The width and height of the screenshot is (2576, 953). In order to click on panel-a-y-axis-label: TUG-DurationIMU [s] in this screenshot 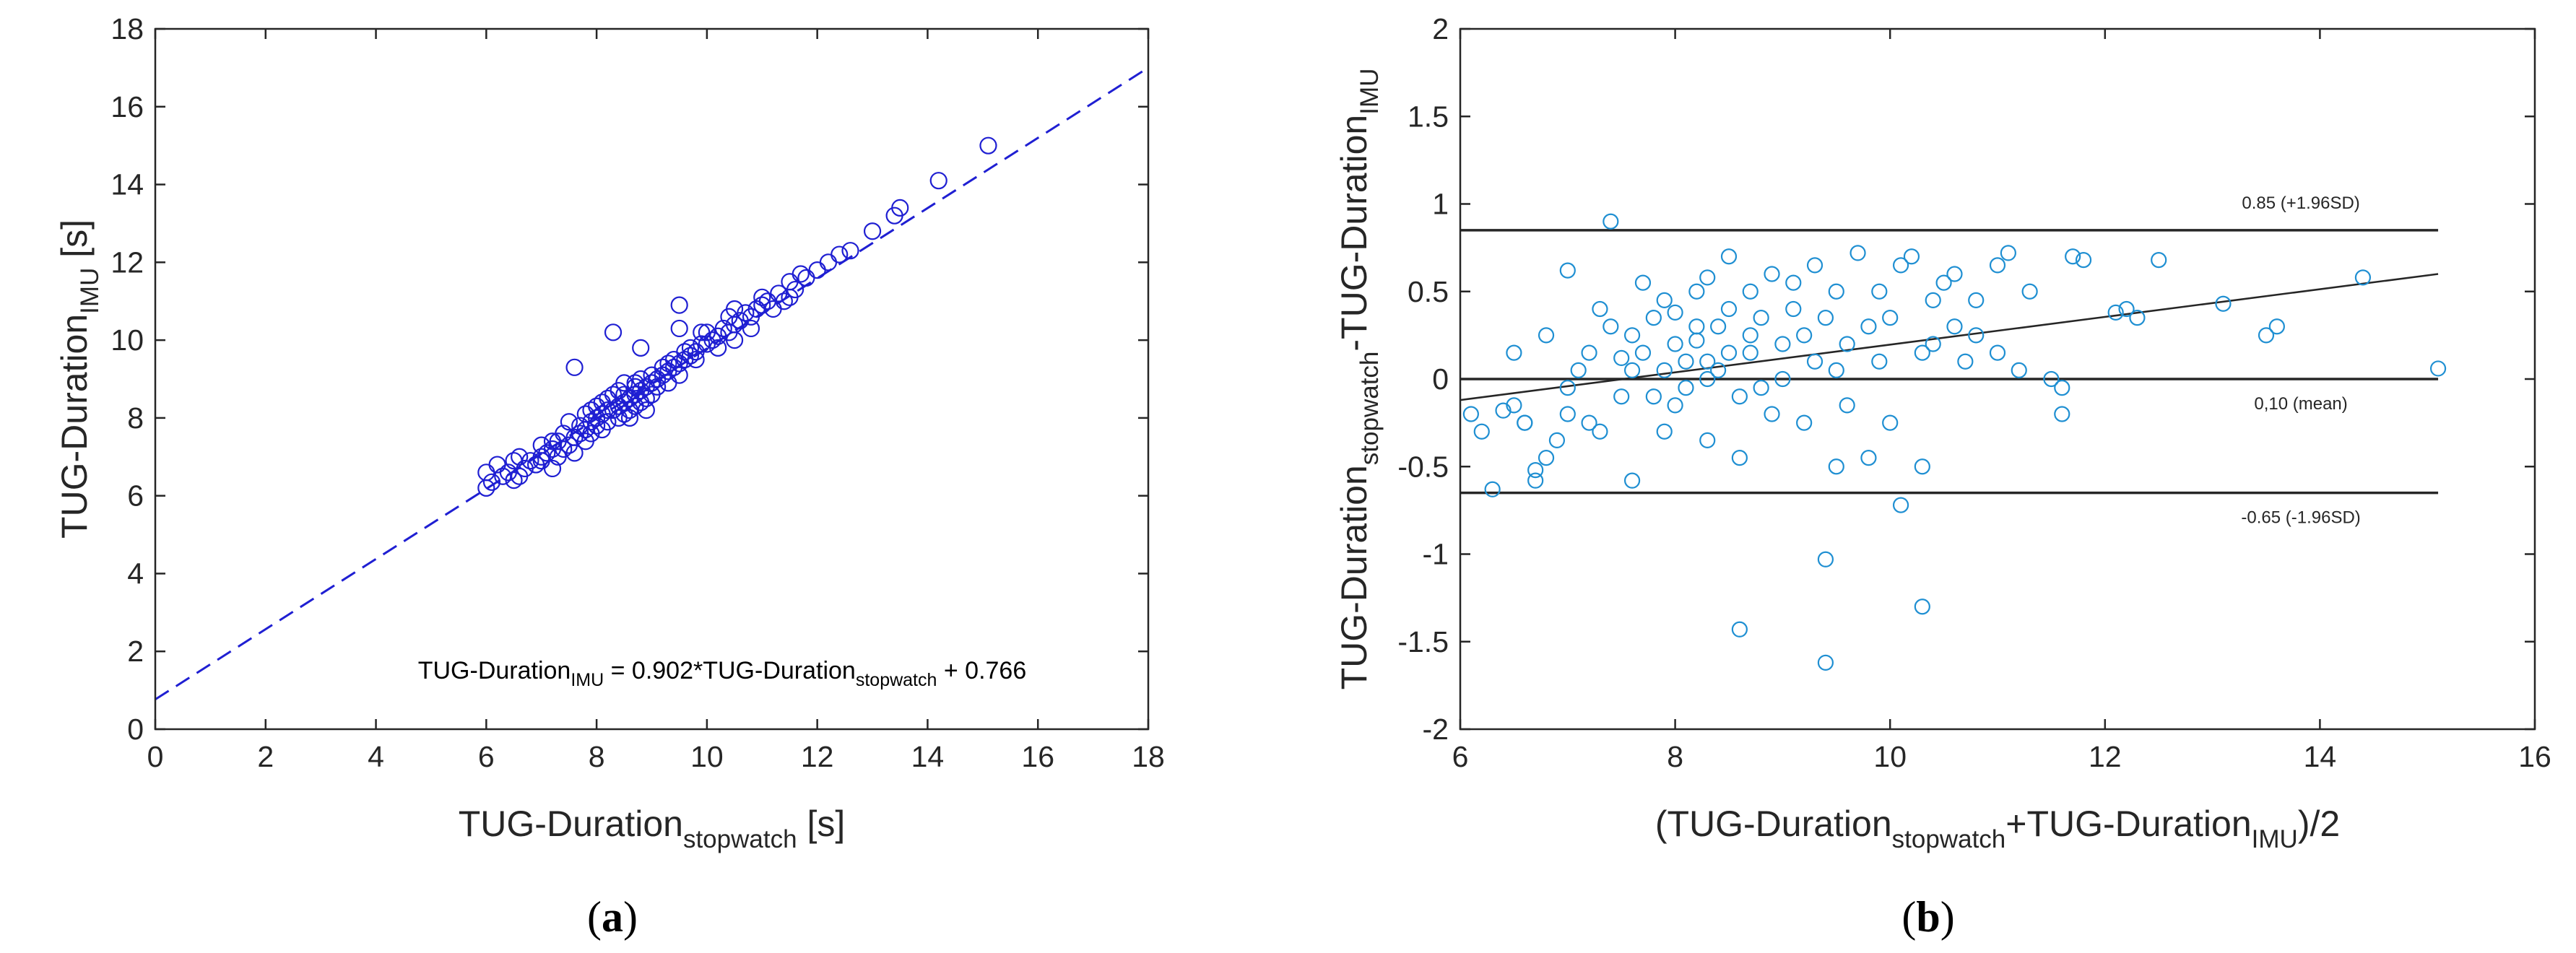, I will do `click(79, 379)`.